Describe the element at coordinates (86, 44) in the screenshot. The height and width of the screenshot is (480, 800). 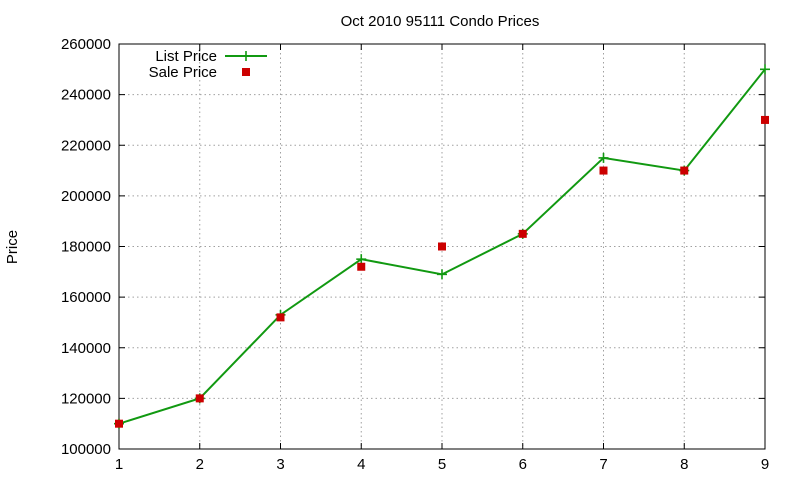
I see `y-tick-label: 260000` at that location.